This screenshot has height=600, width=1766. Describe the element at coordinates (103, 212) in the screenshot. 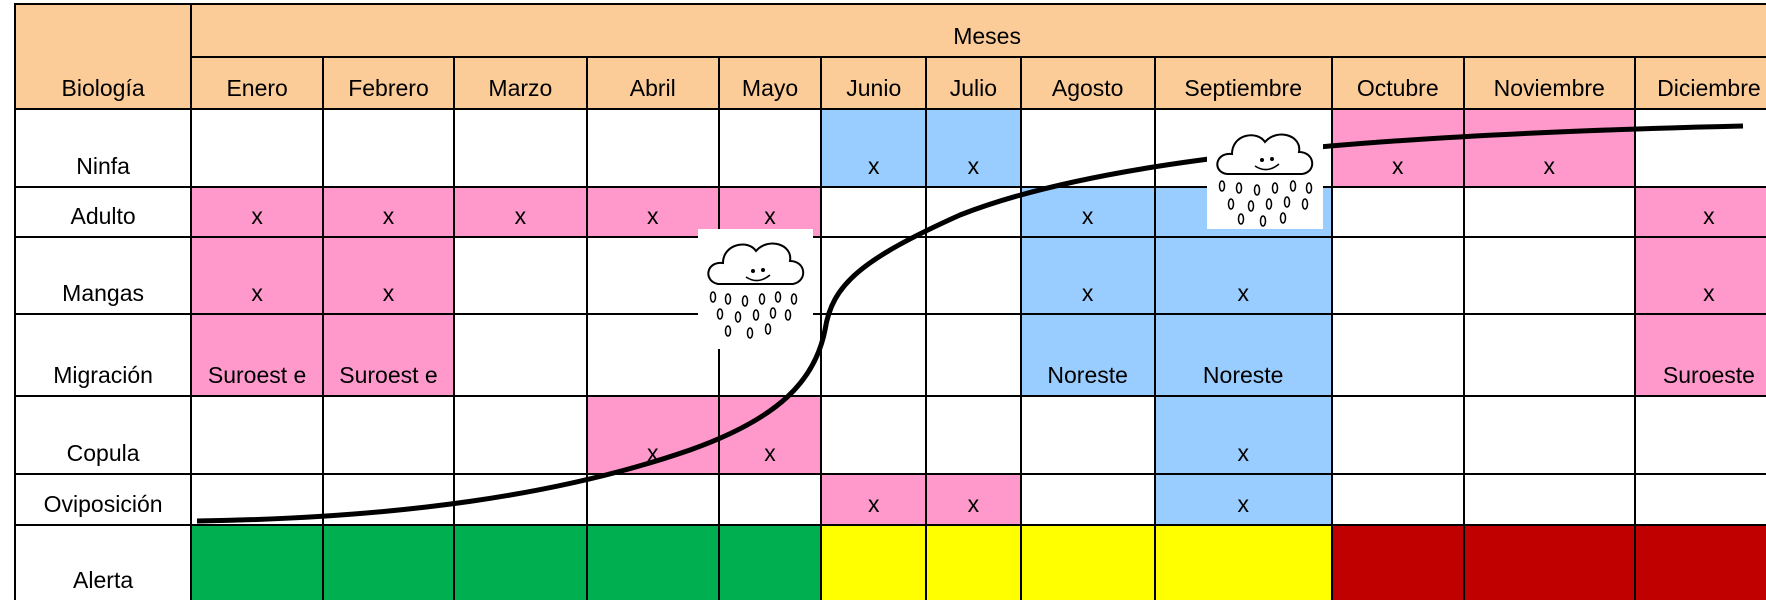

I see `row-label: Adulto` at that location.